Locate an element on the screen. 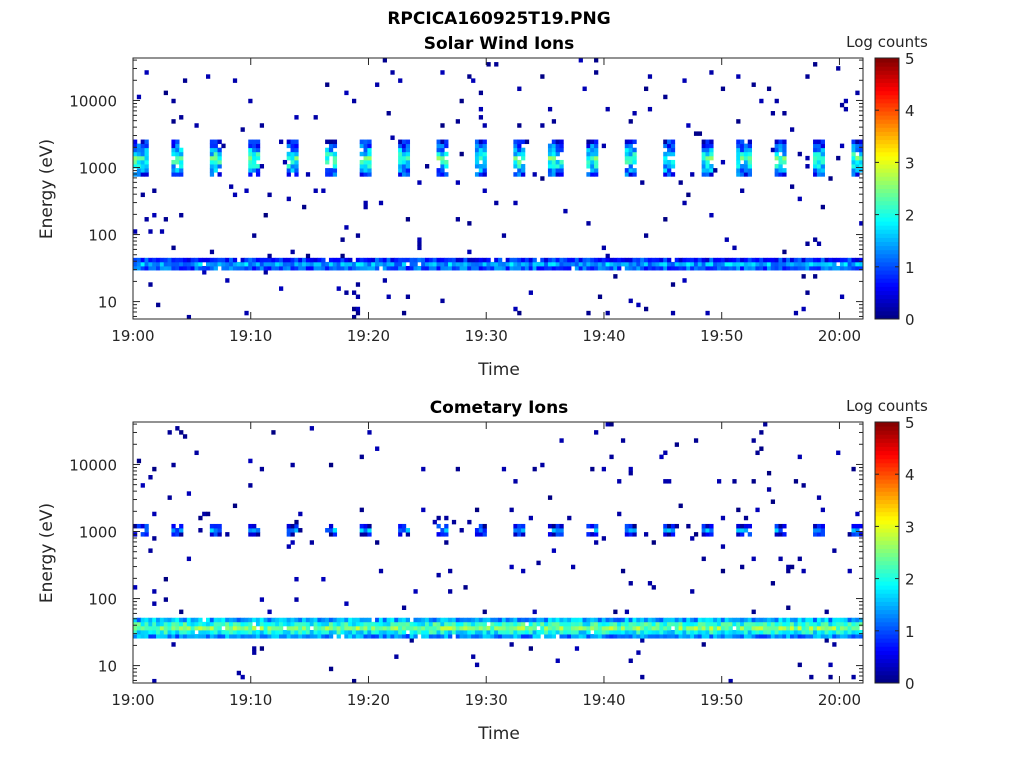  y-tick-label: 10 is located at coordinates (107, 667).